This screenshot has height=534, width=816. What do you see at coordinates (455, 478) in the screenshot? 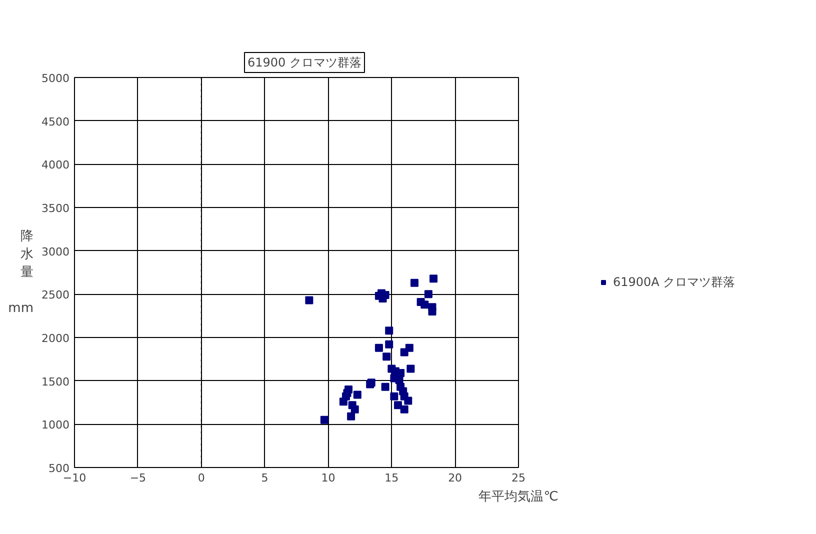
I see `x-tick-label: 20` at bounding box center [455, 478].